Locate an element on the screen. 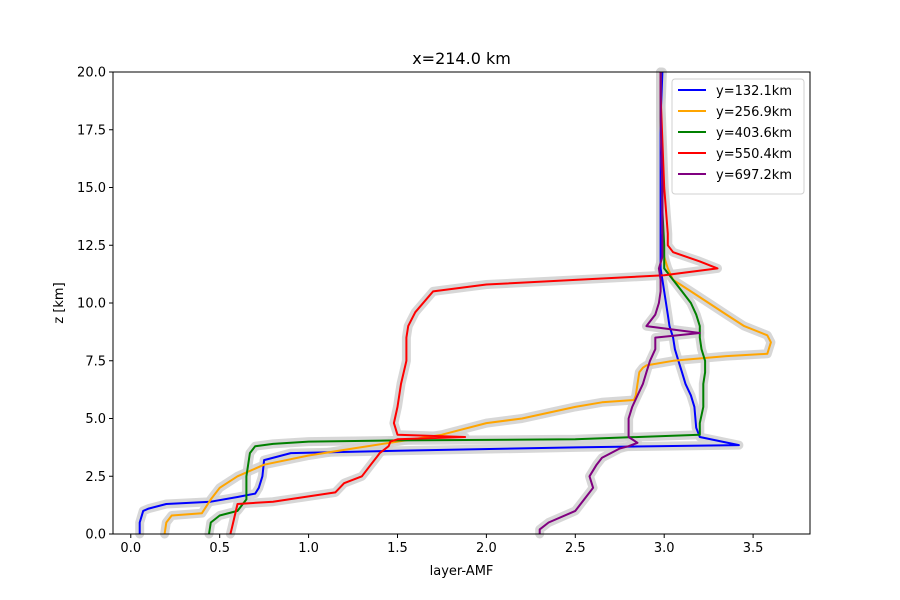 The width and height of the screenshot is (900, 600). legend-label: y=256.9km is located at coordinates (754, 112).